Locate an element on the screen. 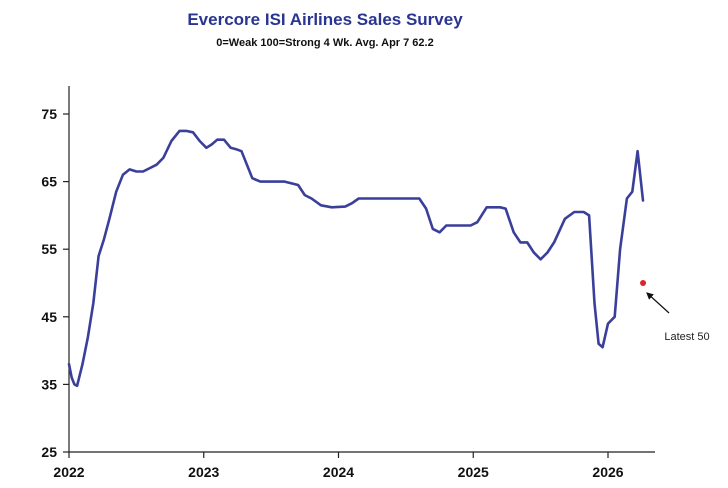 The image size is (728, 488). x-tick-label-2023: 2023 is located at coordinates (203, 472).